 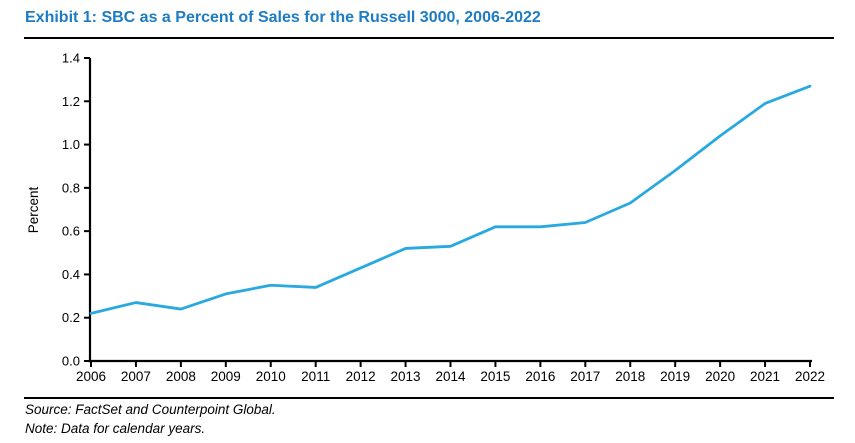 What do you see at coordinates (429, 398) in the screenshot?
I see `footer-divider-rule` at bounding box center [429, 398].